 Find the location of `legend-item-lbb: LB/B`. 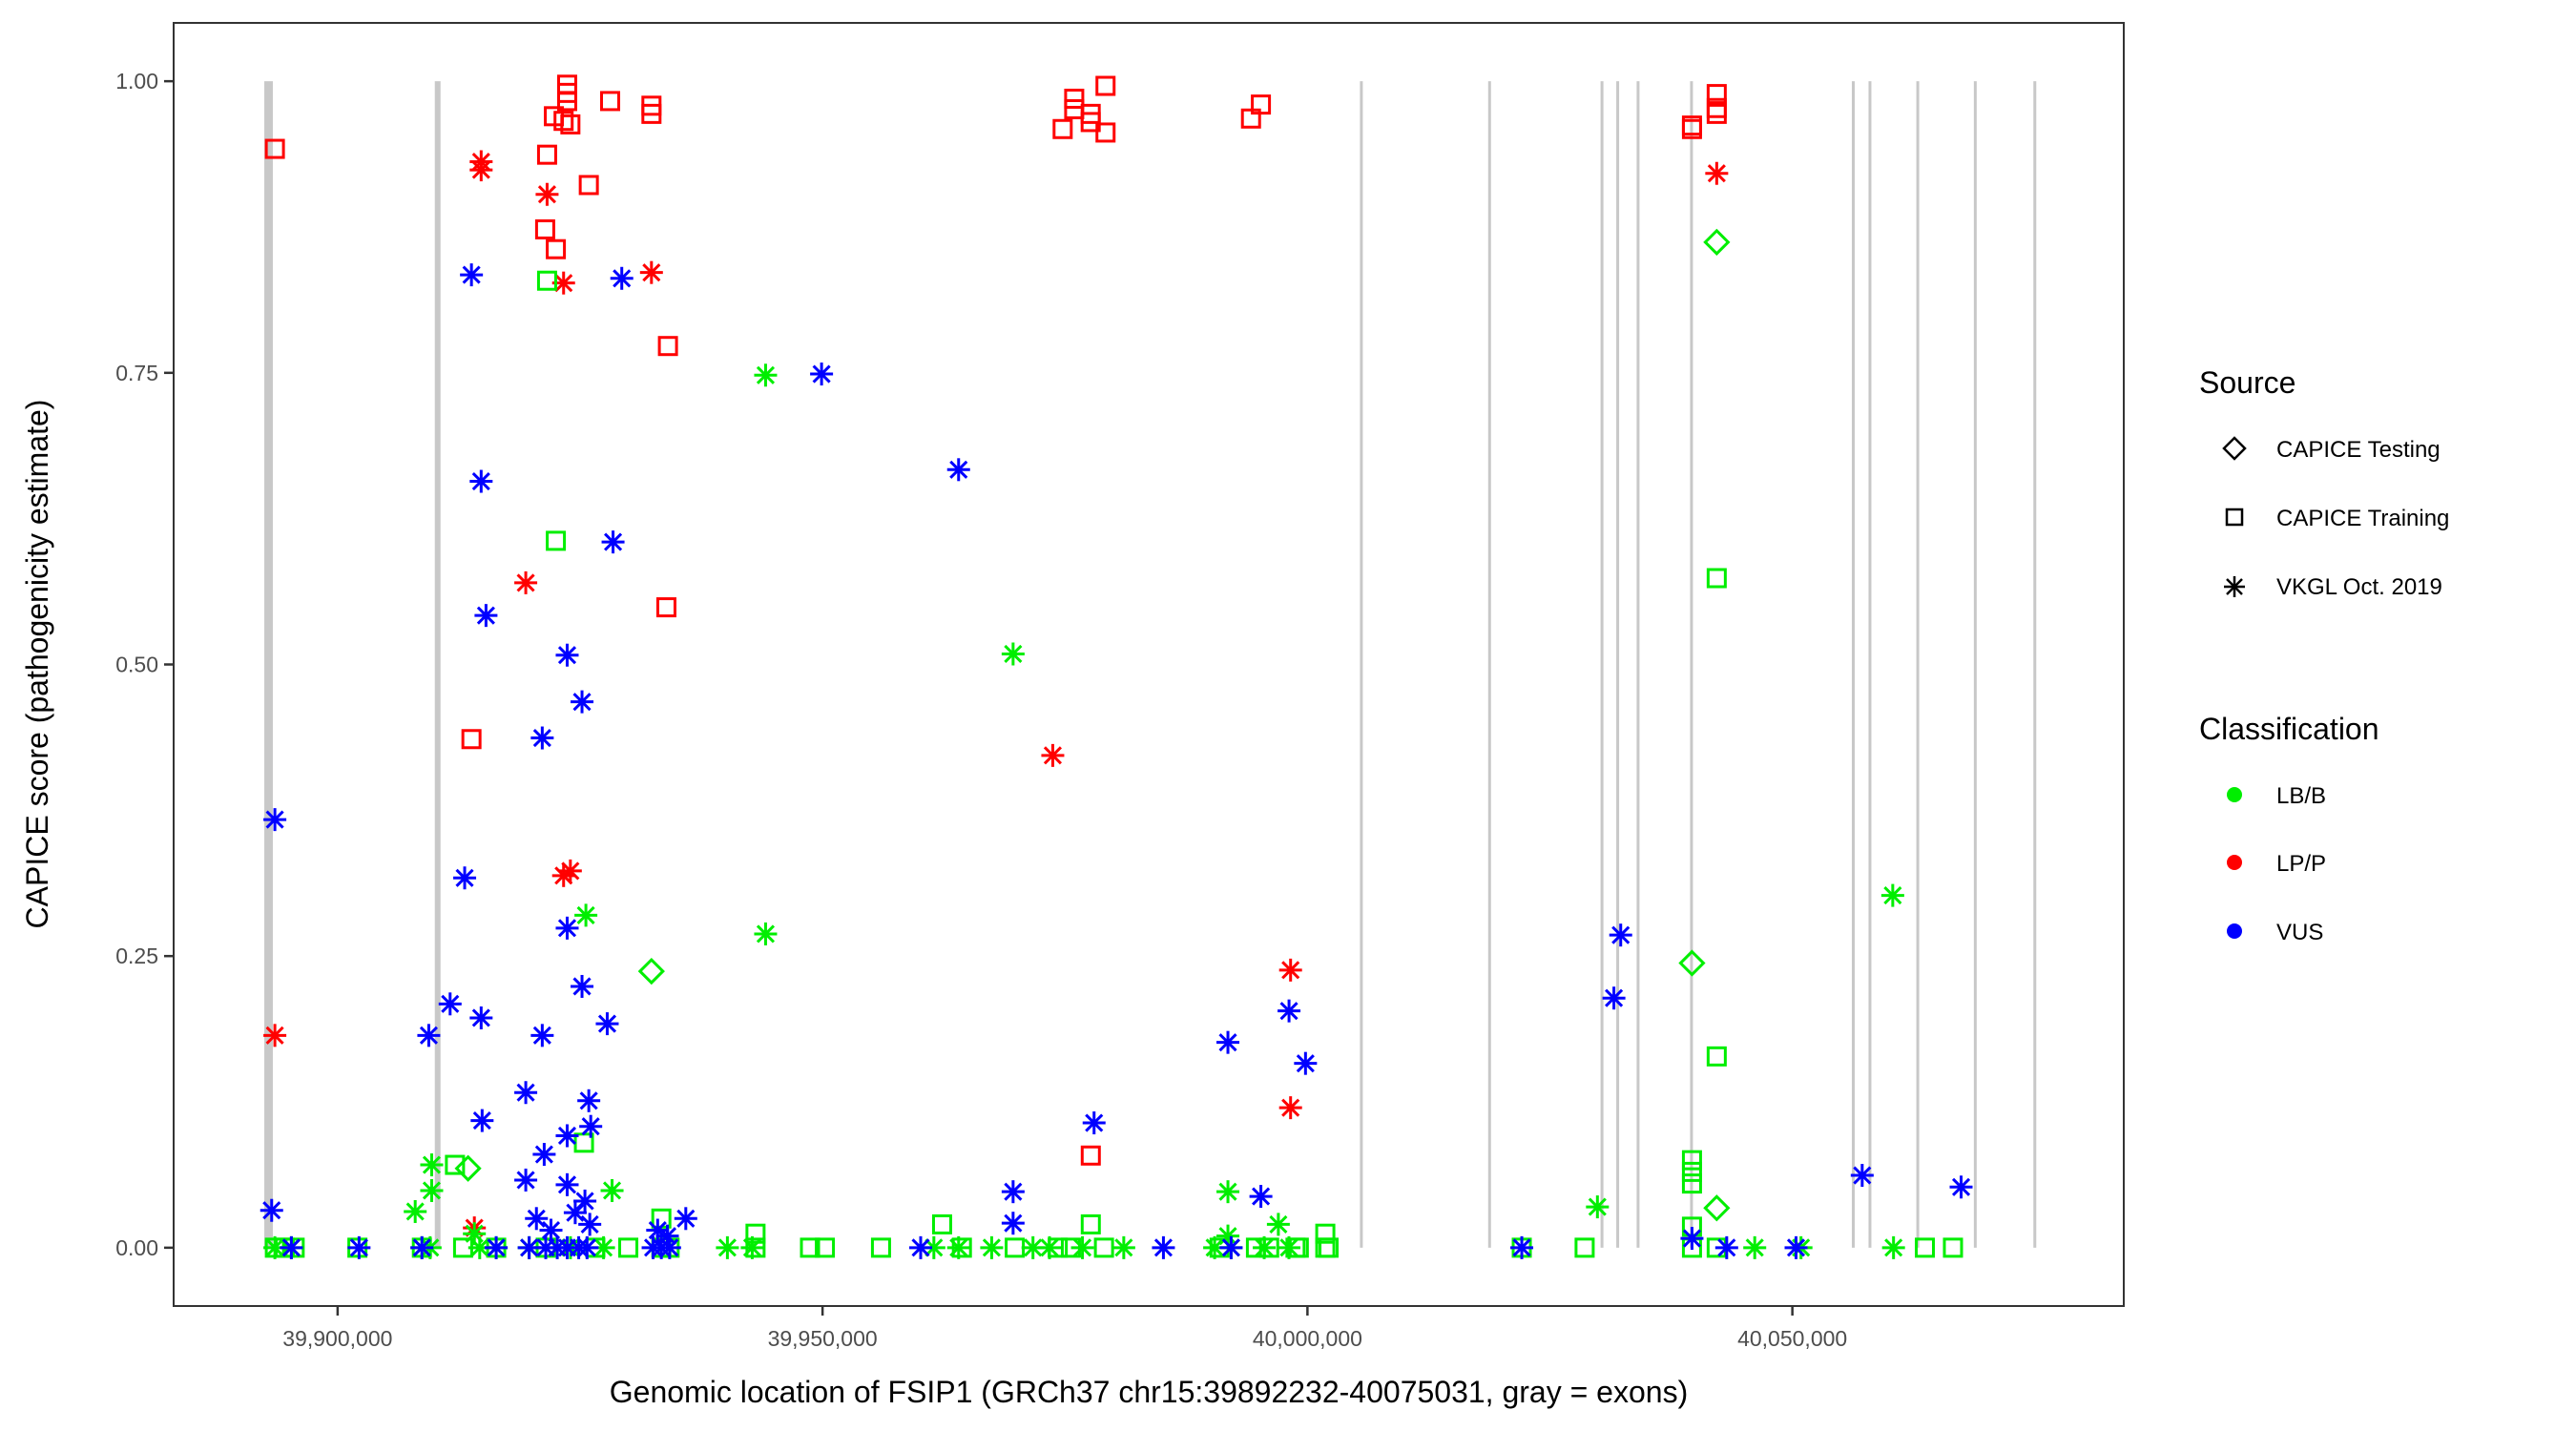

legend-item-lbb: LB/B is located at coordinates (2276, 796).